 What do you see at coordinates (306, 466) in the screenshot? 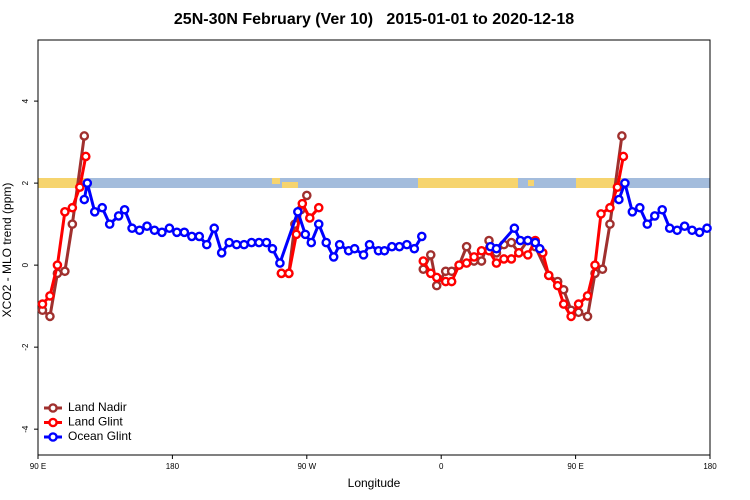
I see `x-tick-label: 90 W` at bounding box center [306, 466].